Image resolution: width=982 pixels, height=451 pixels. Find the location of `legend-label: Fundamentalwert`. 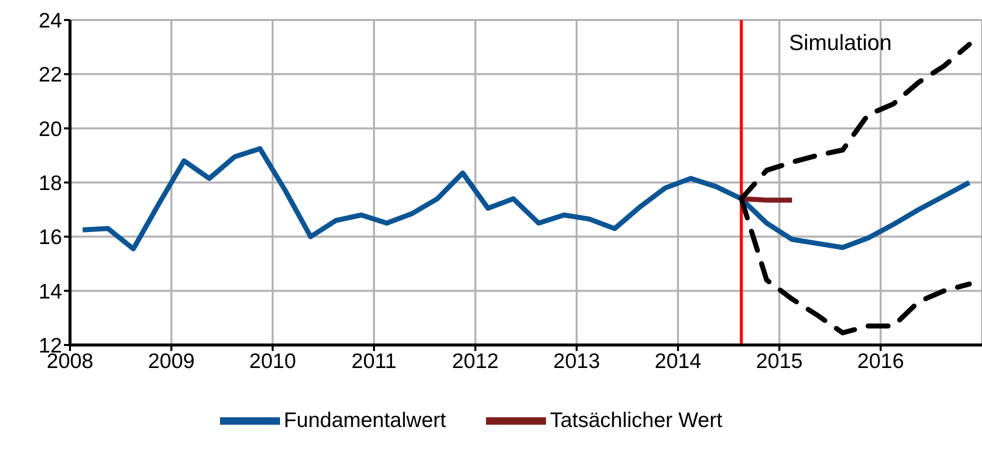

legend-label: Fundamentalwert is located at coordinates (365, 420).